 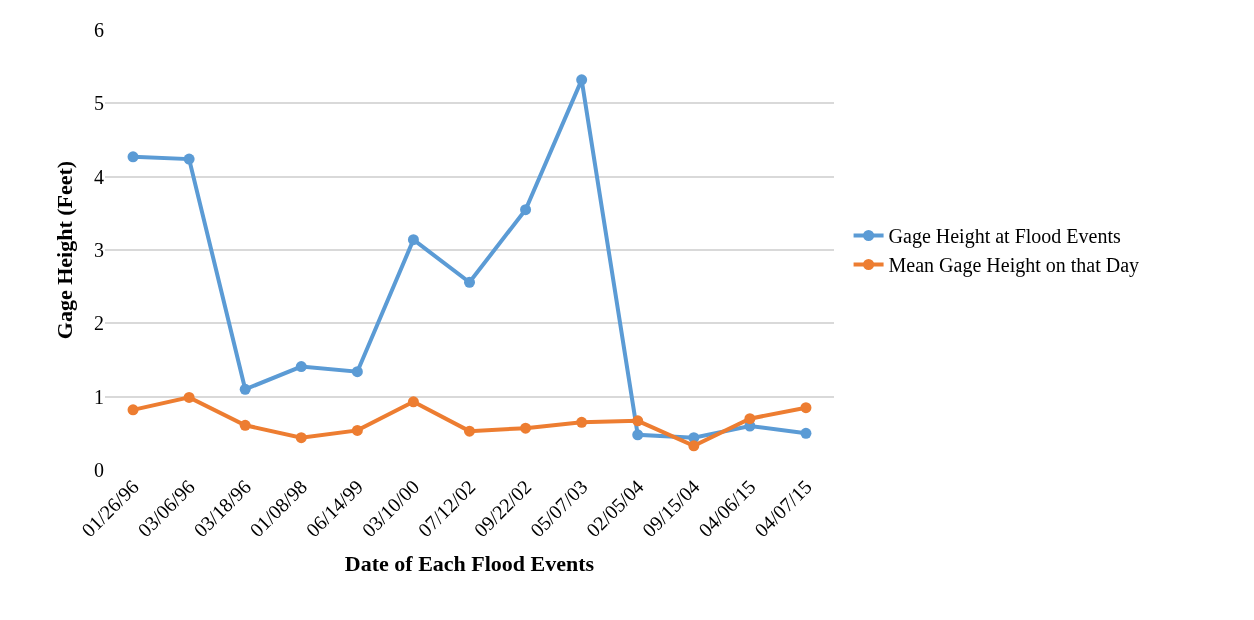 I want to click on legend-label: Gage Height at Flood Events, so click(x=1004, y=237).